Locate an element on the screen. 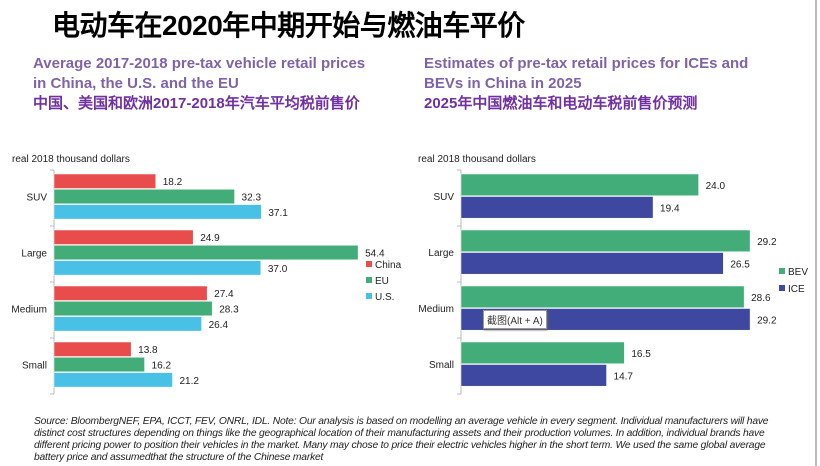 The height and width of the screenshot is (466, 820). data-label: 24.9 is located at coordinates (210, 238).